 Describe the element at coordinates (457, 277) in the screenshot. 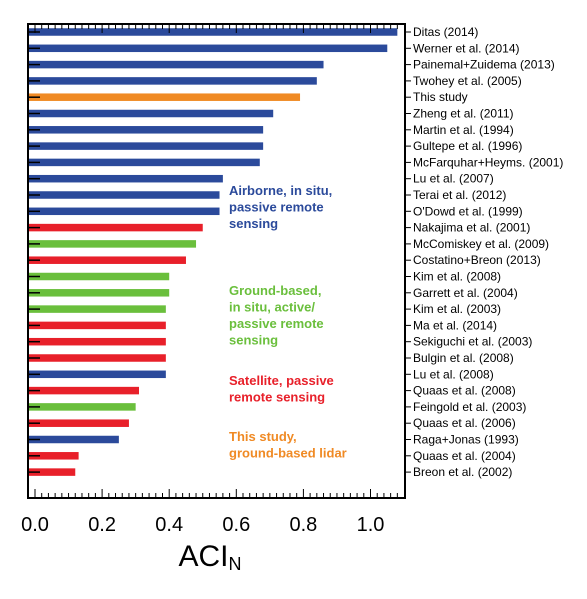

I see `category-label: Kim et al. (2008)` at that location.